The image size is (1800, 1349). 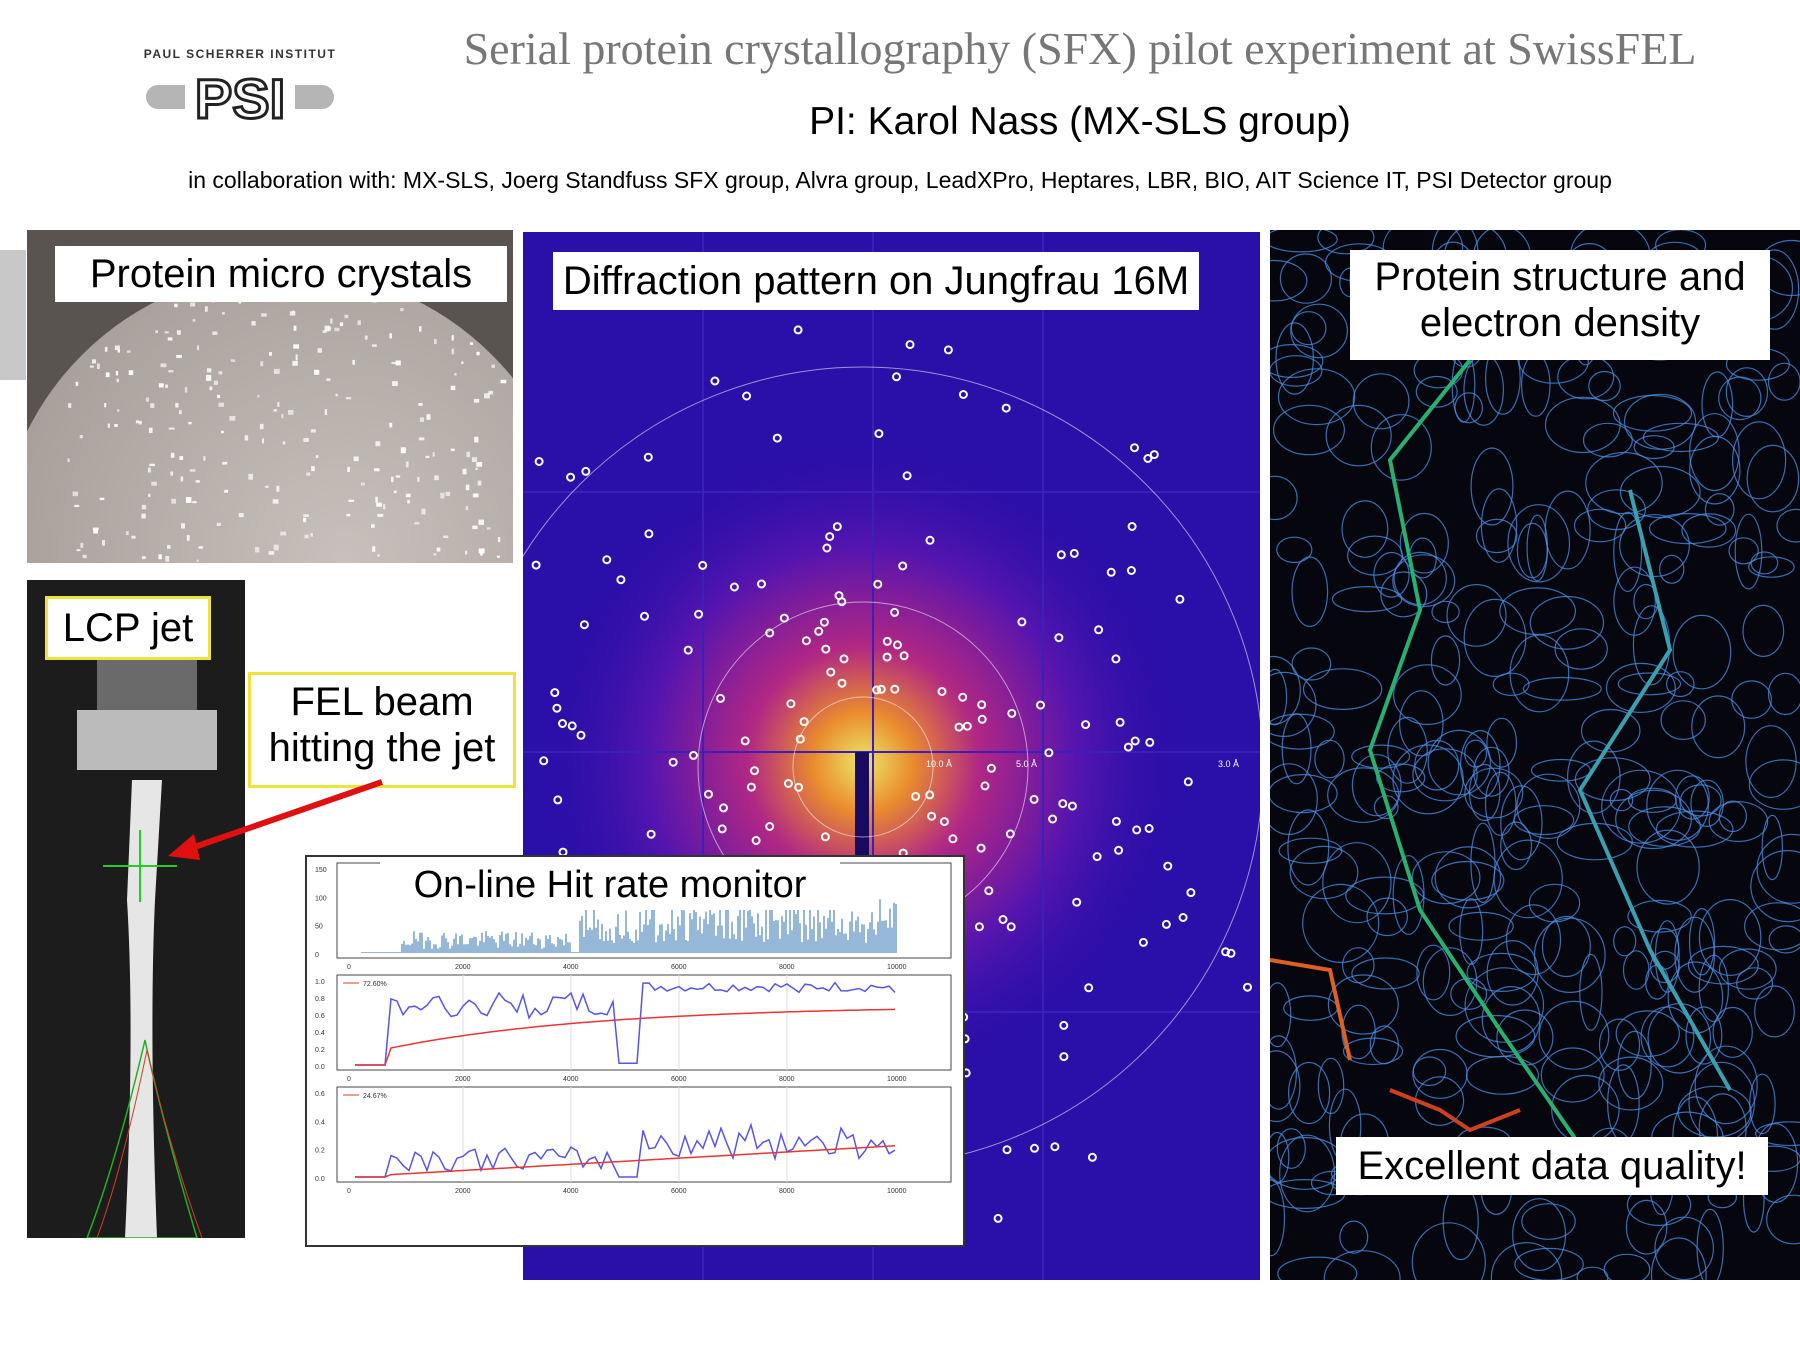 What do you see at coordinates (679, 1079) in the screenshot?
I see `x-tick-label: 6000` at bounding box center [679, 1079].